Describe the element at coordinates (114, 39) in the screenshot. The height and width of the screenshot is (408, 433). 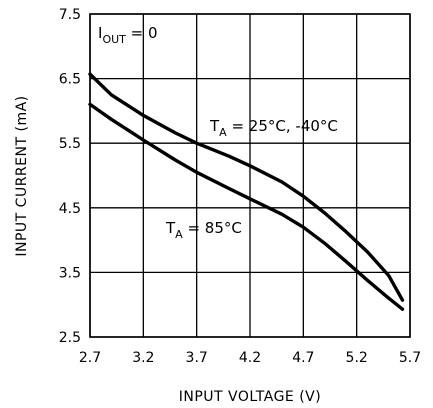
I see `iout-annotation-sub: OUT` at that location.